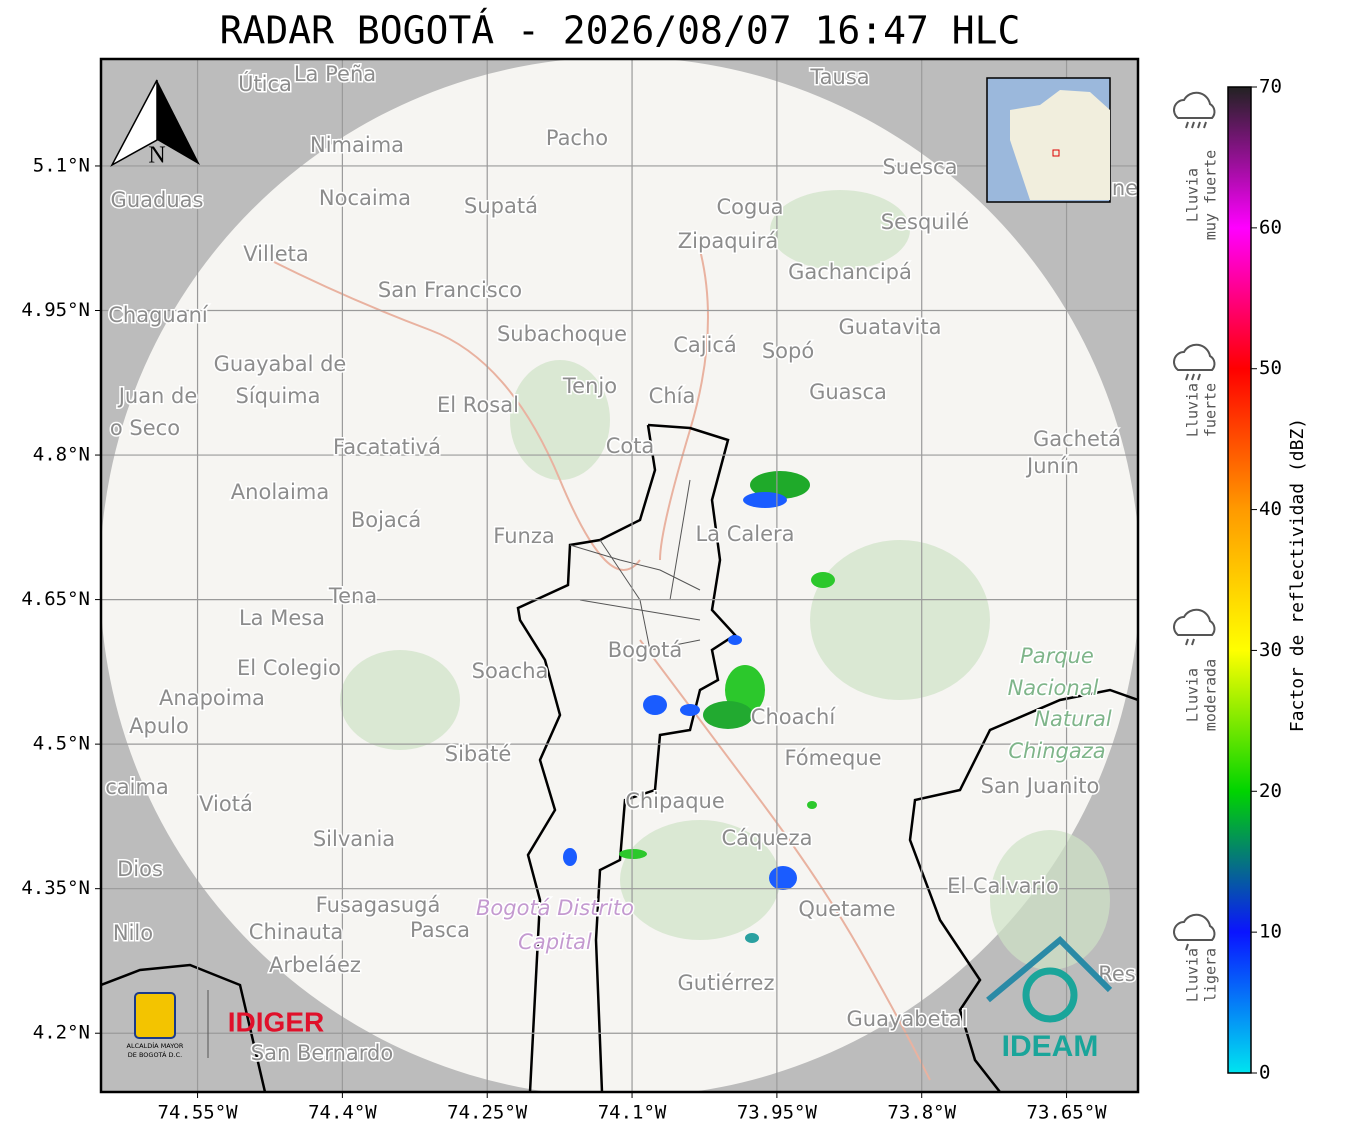 This screenshot has height=1139, width=1349. What do you see at coordinates (1211, 410) in the screenshot?
I see `rain-level-label: fuerte` at bounding box center [1211, 410].